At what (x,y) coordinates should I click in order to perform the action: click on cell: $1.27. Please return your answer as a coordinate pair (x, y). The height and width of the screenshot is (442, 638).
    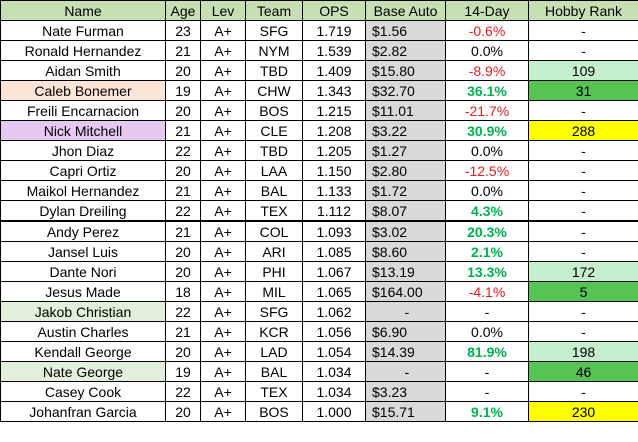
    Looking at the image, I should click on (405, 150).